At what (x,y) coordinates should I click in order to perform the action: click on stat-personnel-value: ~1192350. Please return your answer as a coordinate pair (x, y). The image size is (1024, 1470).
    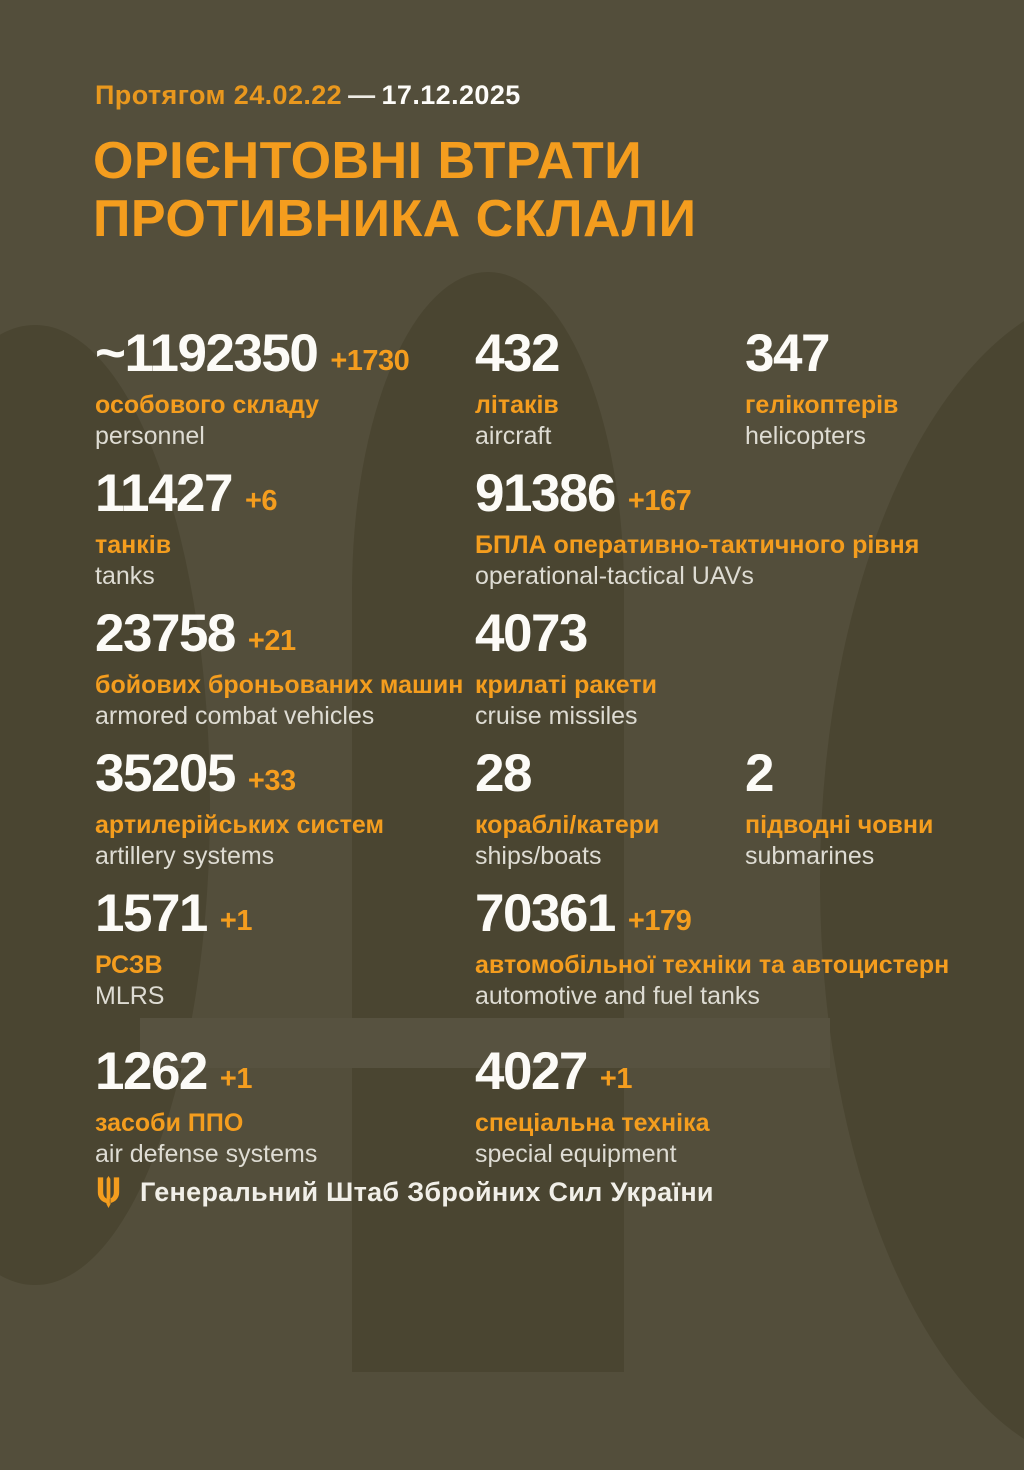
    Looking at the image, I should click on (207, 353).